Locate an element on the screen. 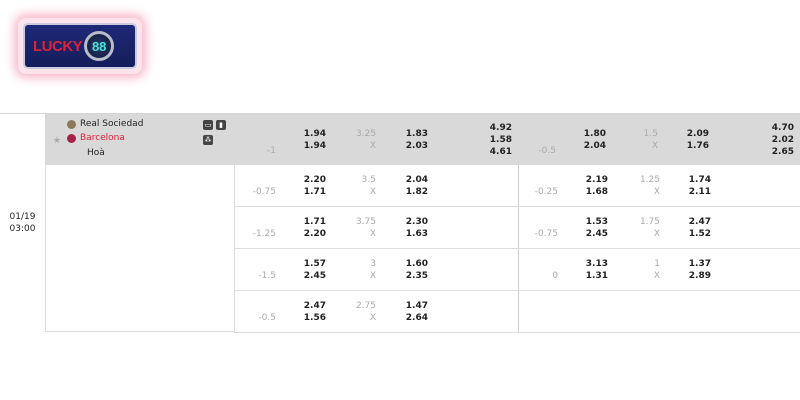 The height and width of the screenshot is (400, 800). odds-row: -0.5 2.47 1.56 2.75 X 1.47 2.64 is located at coordinates (376, 312).